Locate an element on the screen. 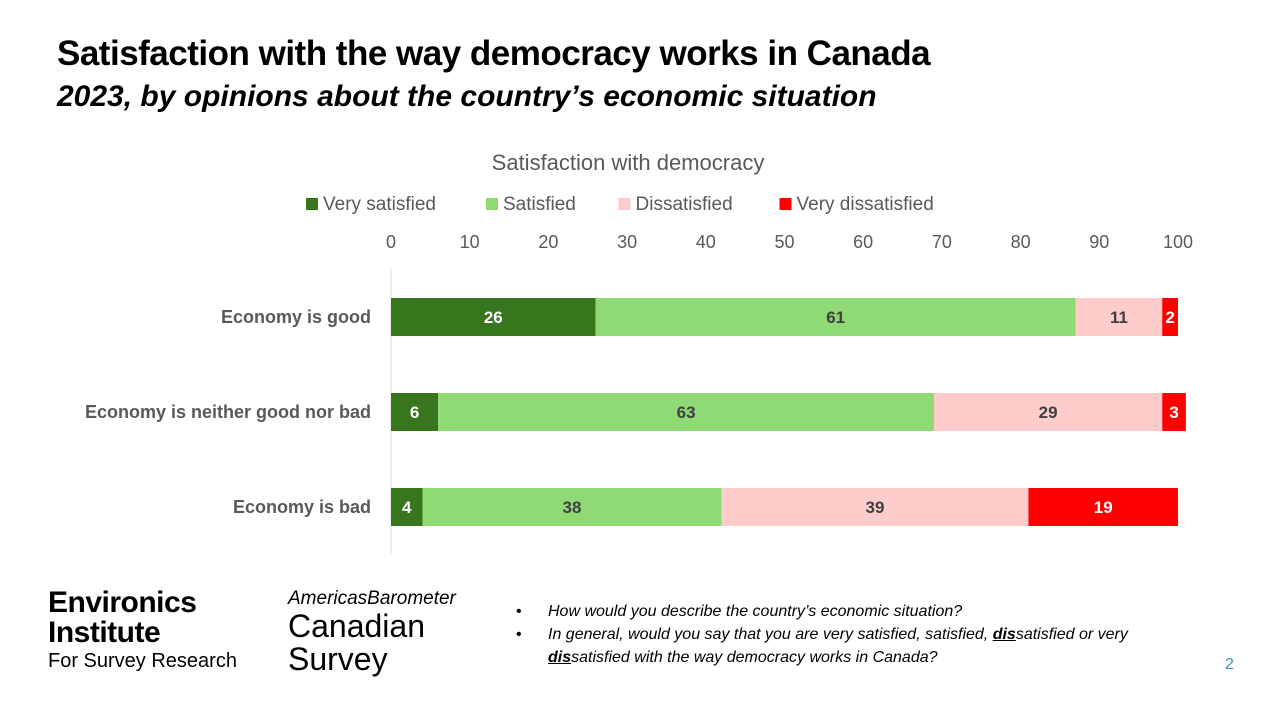 This screenshot has width=1280, height=720. x-tick-label: 50 is located at coordinates (784, 242).